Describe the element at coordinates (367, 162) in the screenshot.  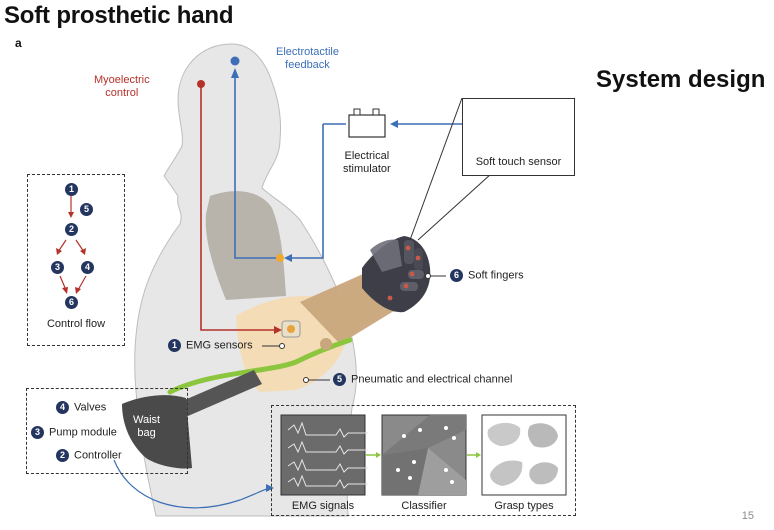
I see `electrical-stimulator-label: Electrical stimulator` at that location.